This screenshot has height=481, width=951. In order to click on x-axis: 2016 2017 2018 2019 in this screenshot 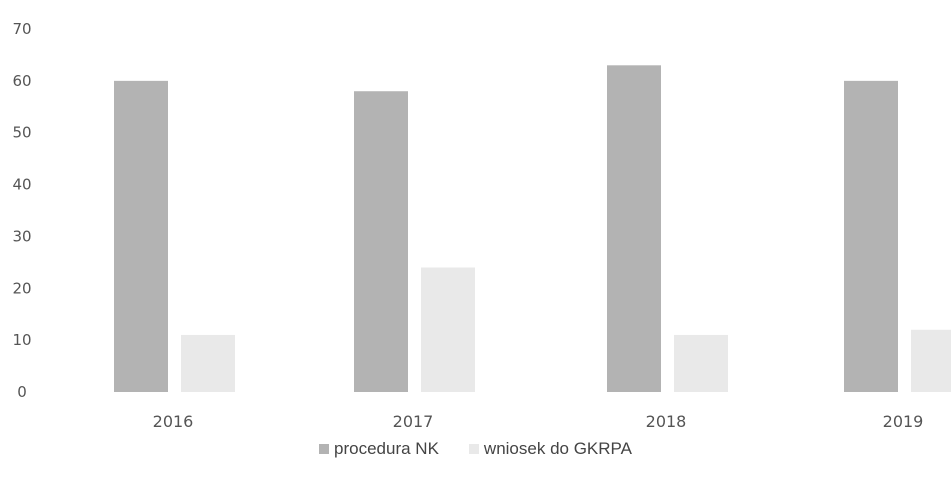, I will do `click(538, 421)`.